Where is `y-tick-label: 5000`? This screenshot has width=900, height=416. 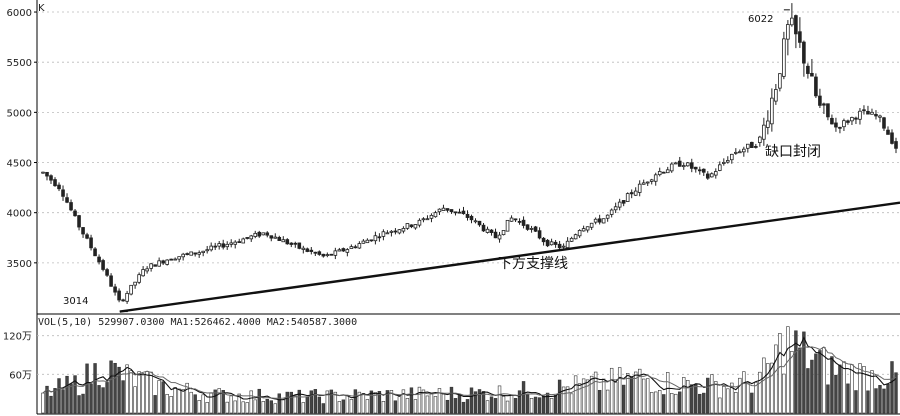
y-tick-label: 5000 is located at coordinates (19, 113).